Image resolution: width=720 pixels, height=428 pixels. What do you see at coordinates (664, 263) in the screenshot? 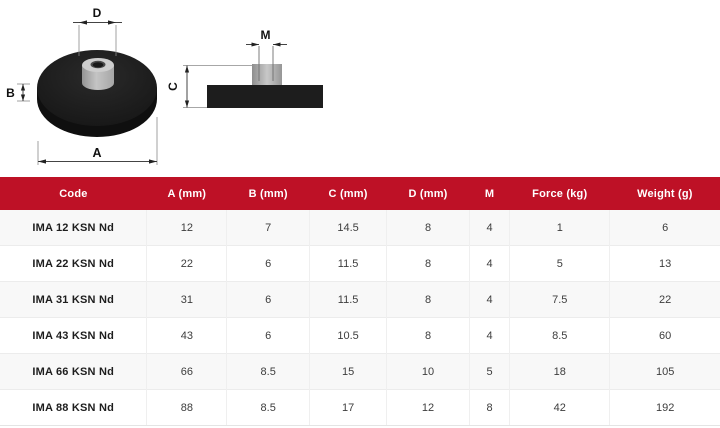
I see `cell-weight: 13` at bounding box center [664, 263].